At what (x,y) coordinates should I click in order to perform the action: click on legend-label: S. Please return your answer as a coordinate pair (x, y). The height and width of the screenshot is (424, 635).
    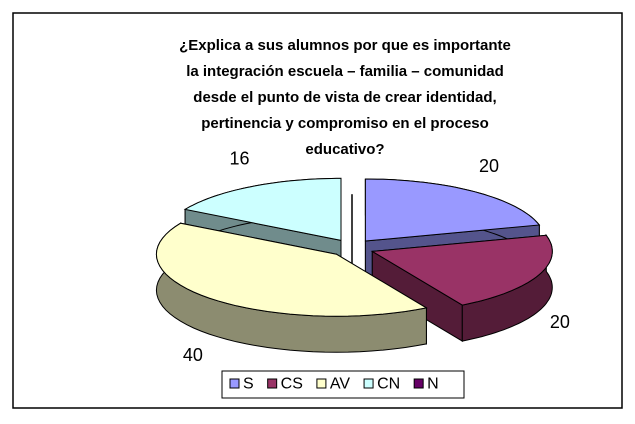
    Looking at the image, I should click on (248, 384).